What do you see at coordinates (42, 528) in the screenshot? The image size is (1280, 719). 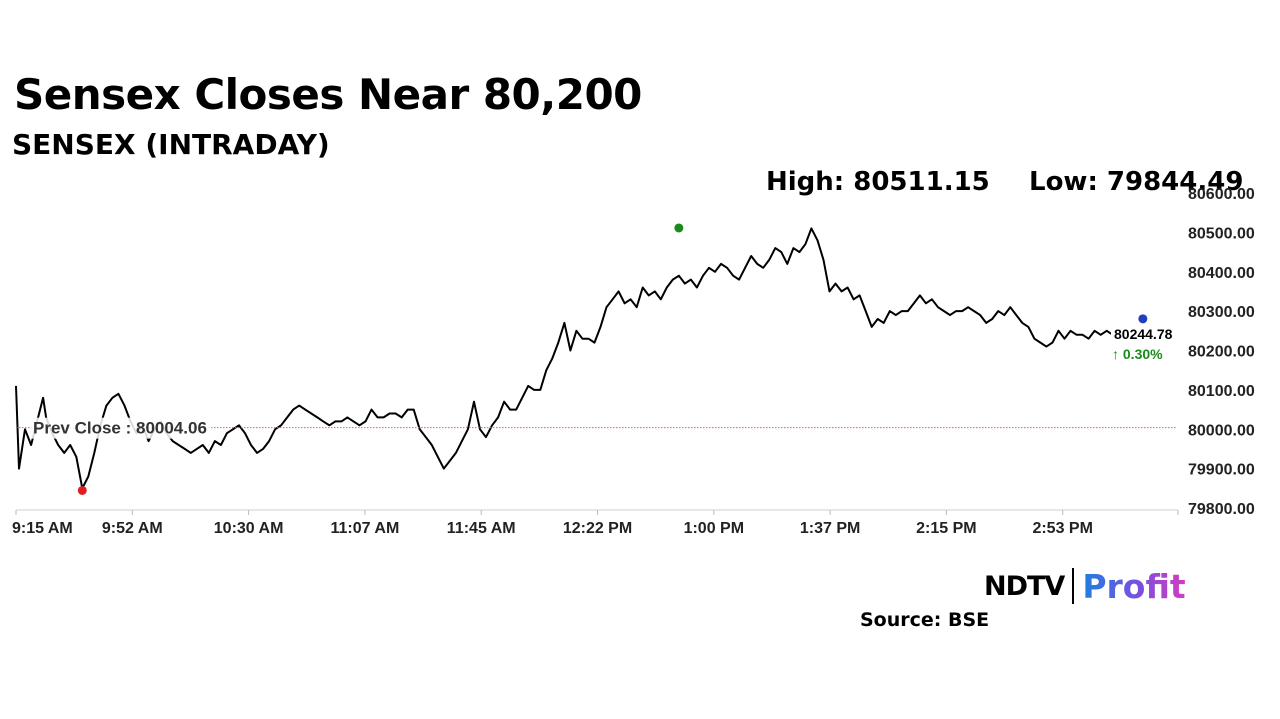 I see `x-tick-label: 9:15 AM` at bounding box center [42, 528].